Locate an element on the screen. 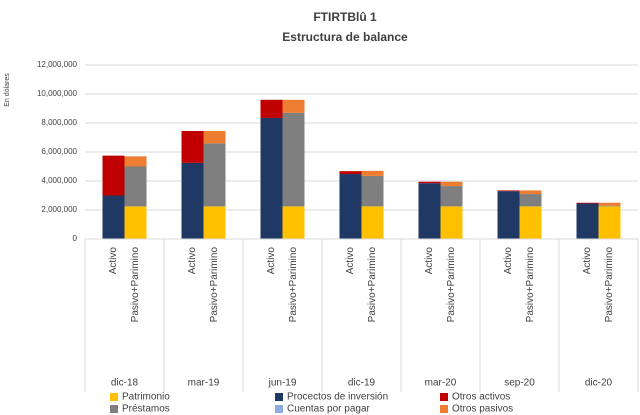  legend-label: Otros pasivos is located at coordinates (482, 409).